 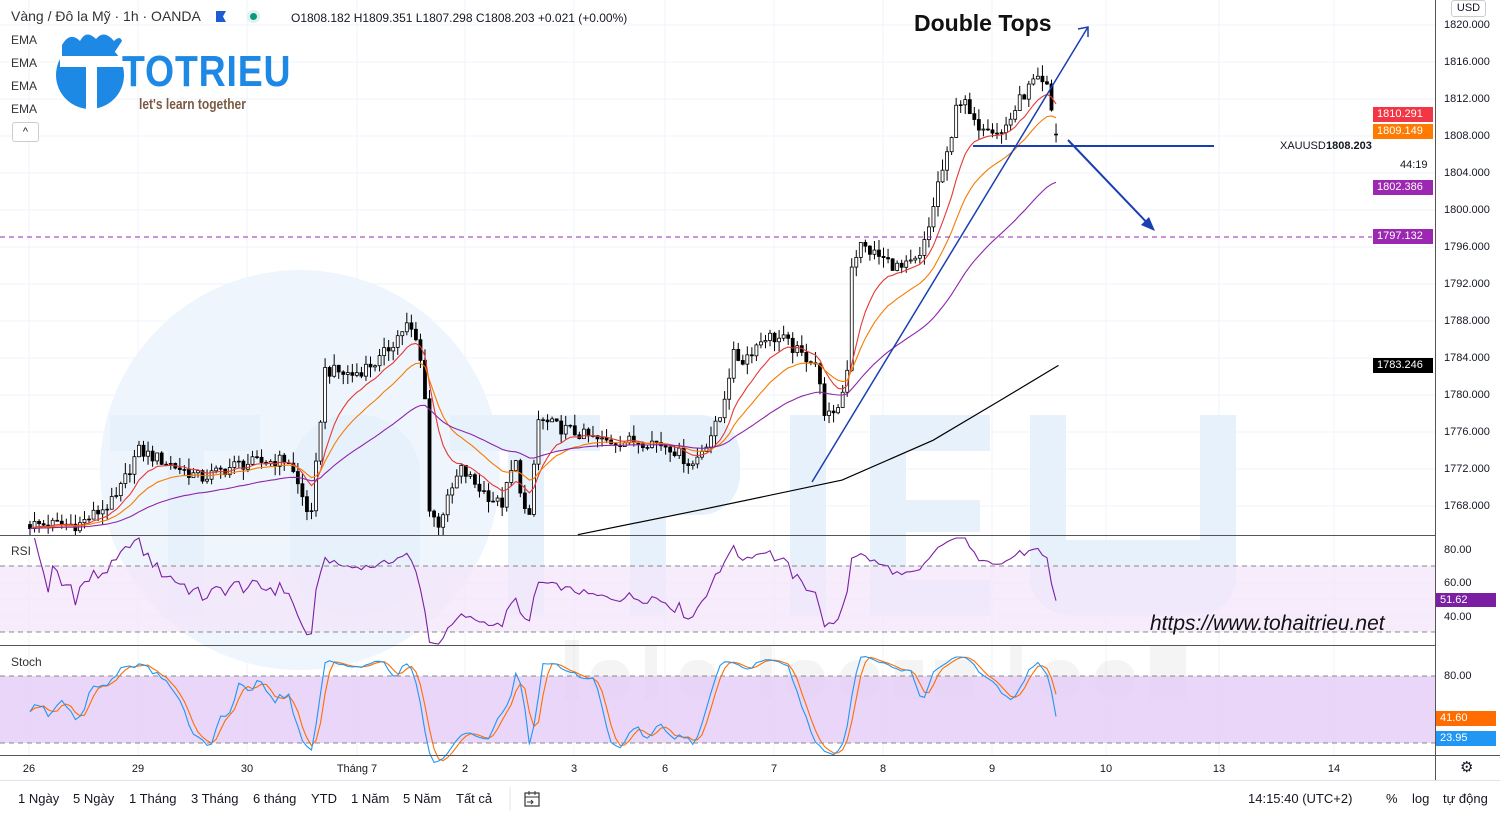 What do you see at coordinates (24, 63) in the screenshot?
I see `indicator-ema-2: EMA` at bounding box center [24, 63].